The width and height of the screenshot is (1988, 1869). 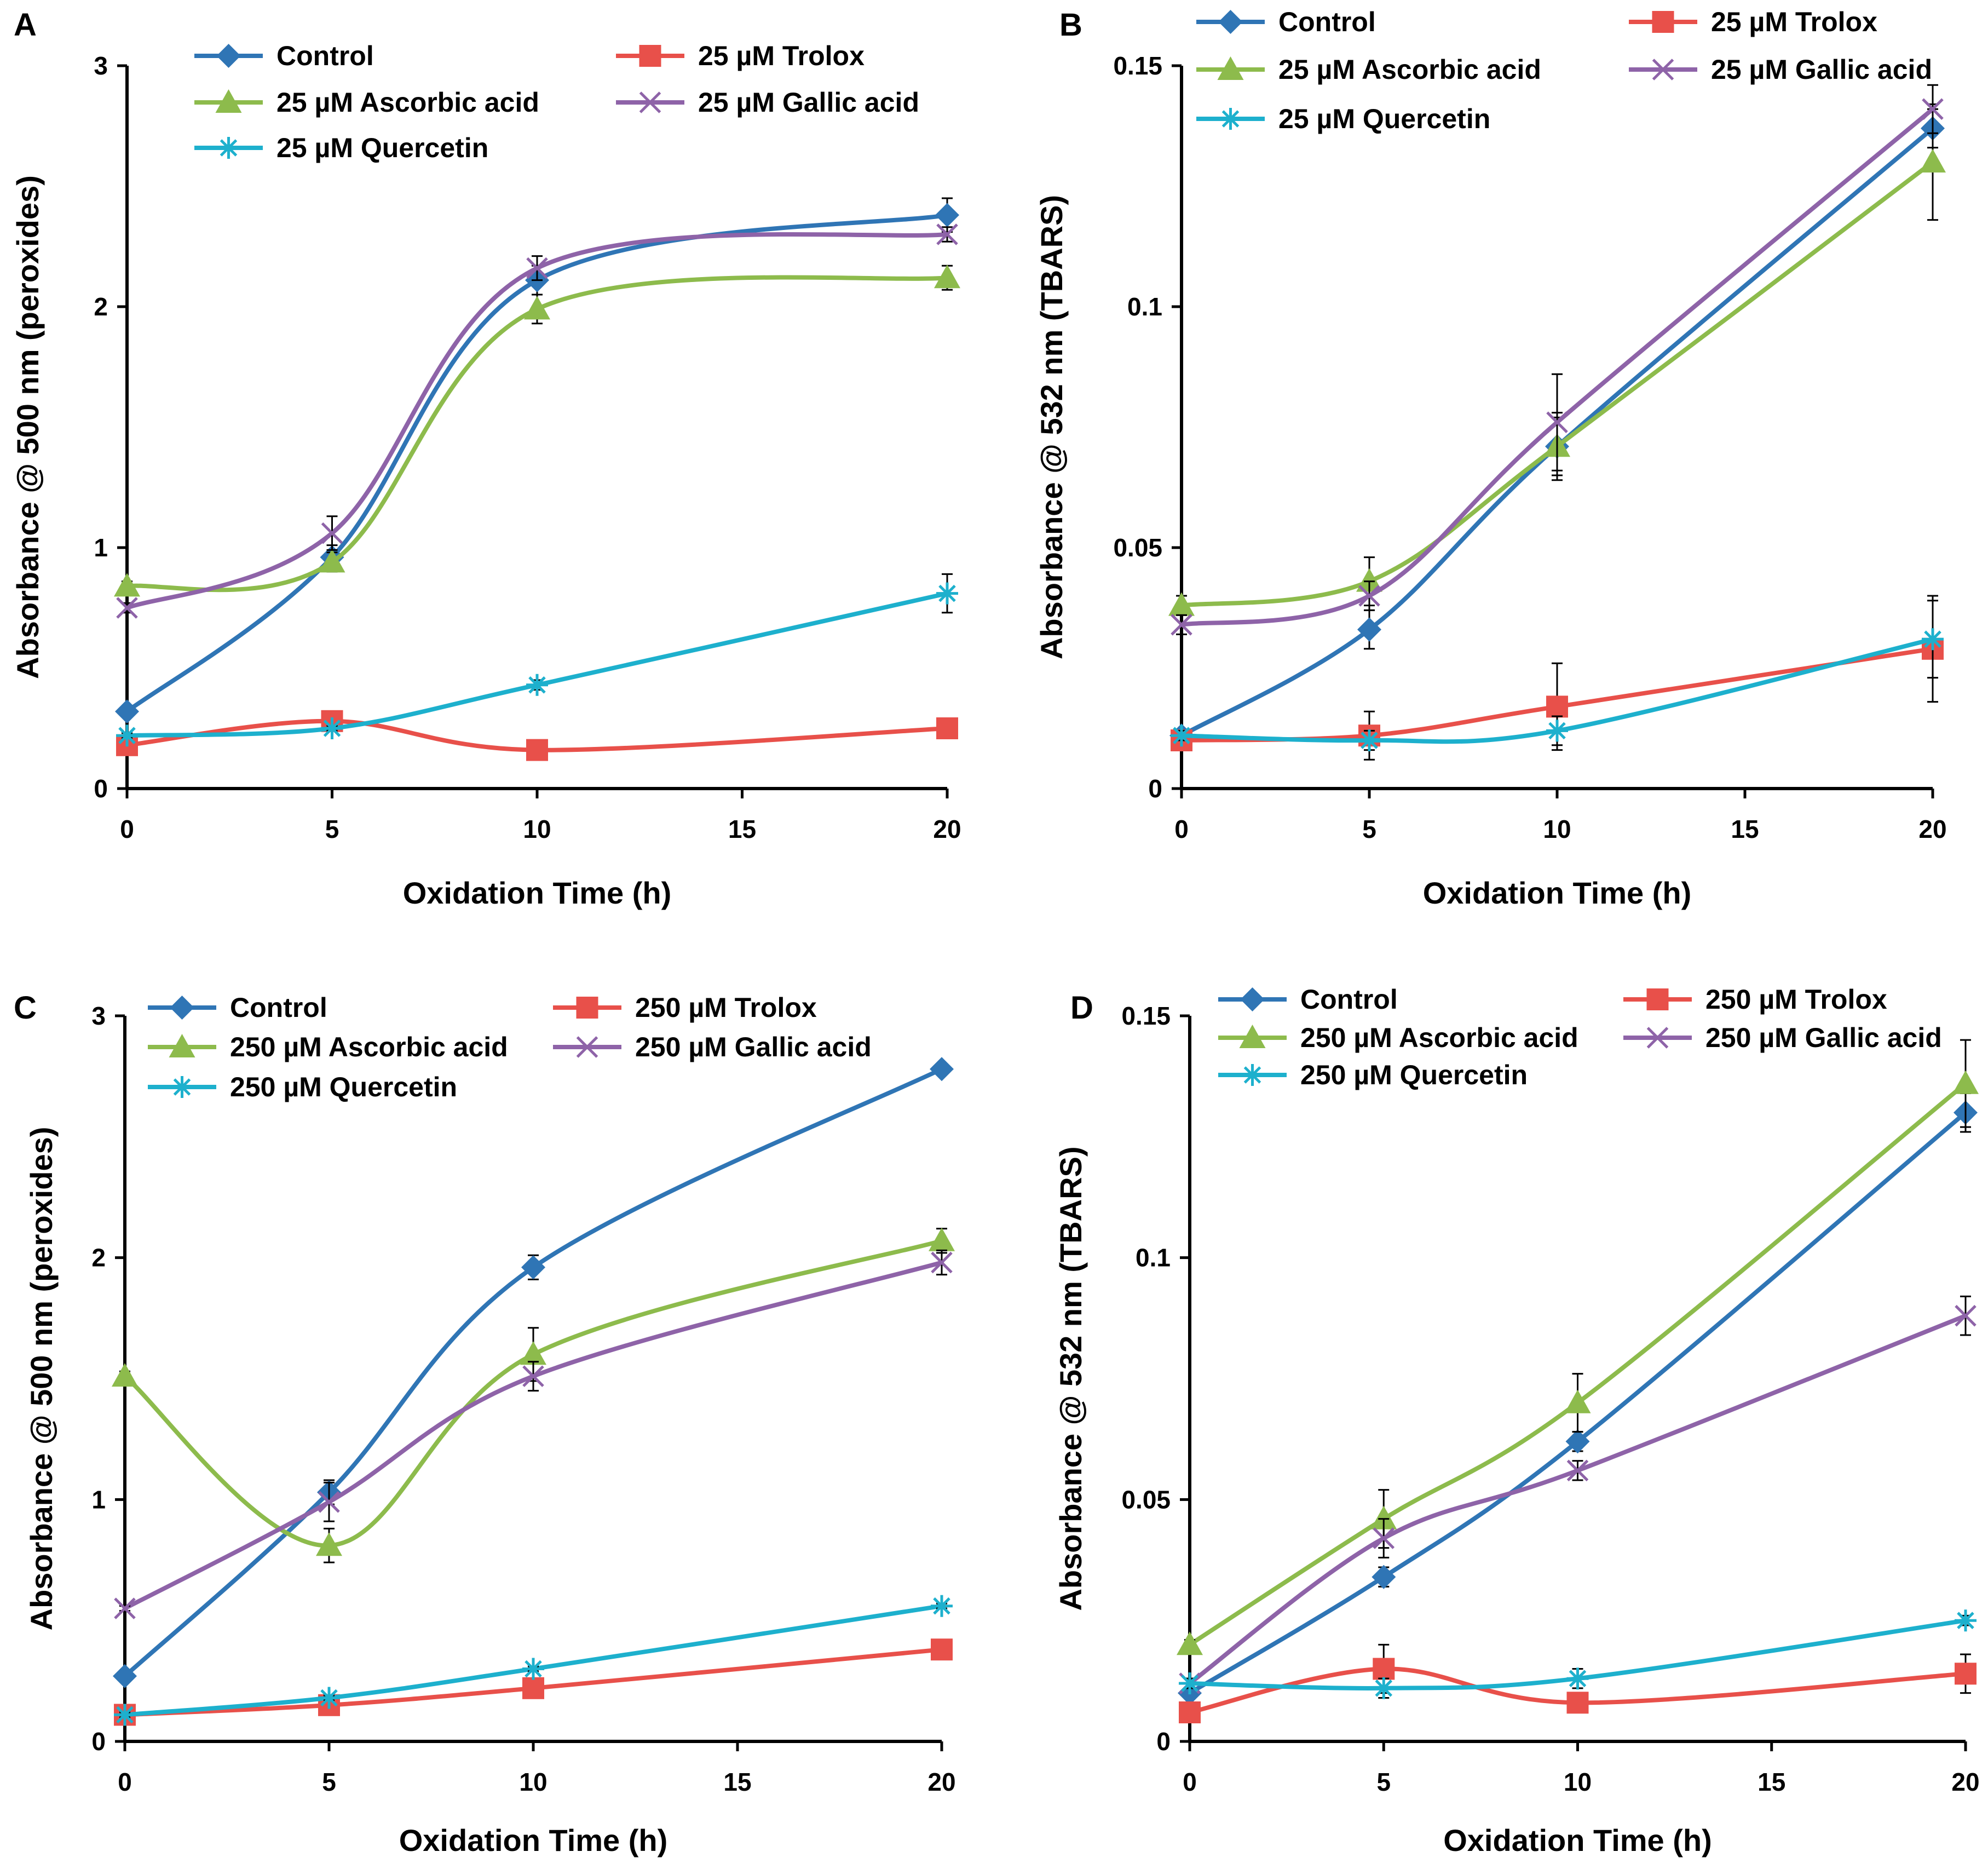 I want to click on y-tick-label: 0.15, so click(x=1137, y=65).